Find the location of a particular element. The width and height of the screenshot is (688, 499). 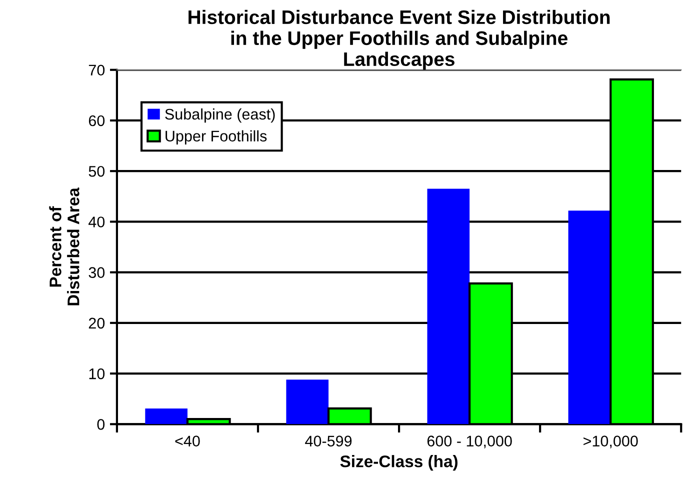

y-tick-label: 50 is located at coordinates (96, 171).